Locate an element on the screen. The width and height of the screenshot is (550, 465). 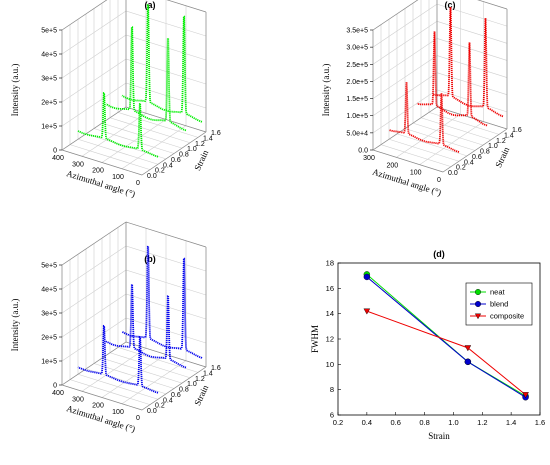
z-tick-label: 5e+5 is located at coordinates (49, 31).